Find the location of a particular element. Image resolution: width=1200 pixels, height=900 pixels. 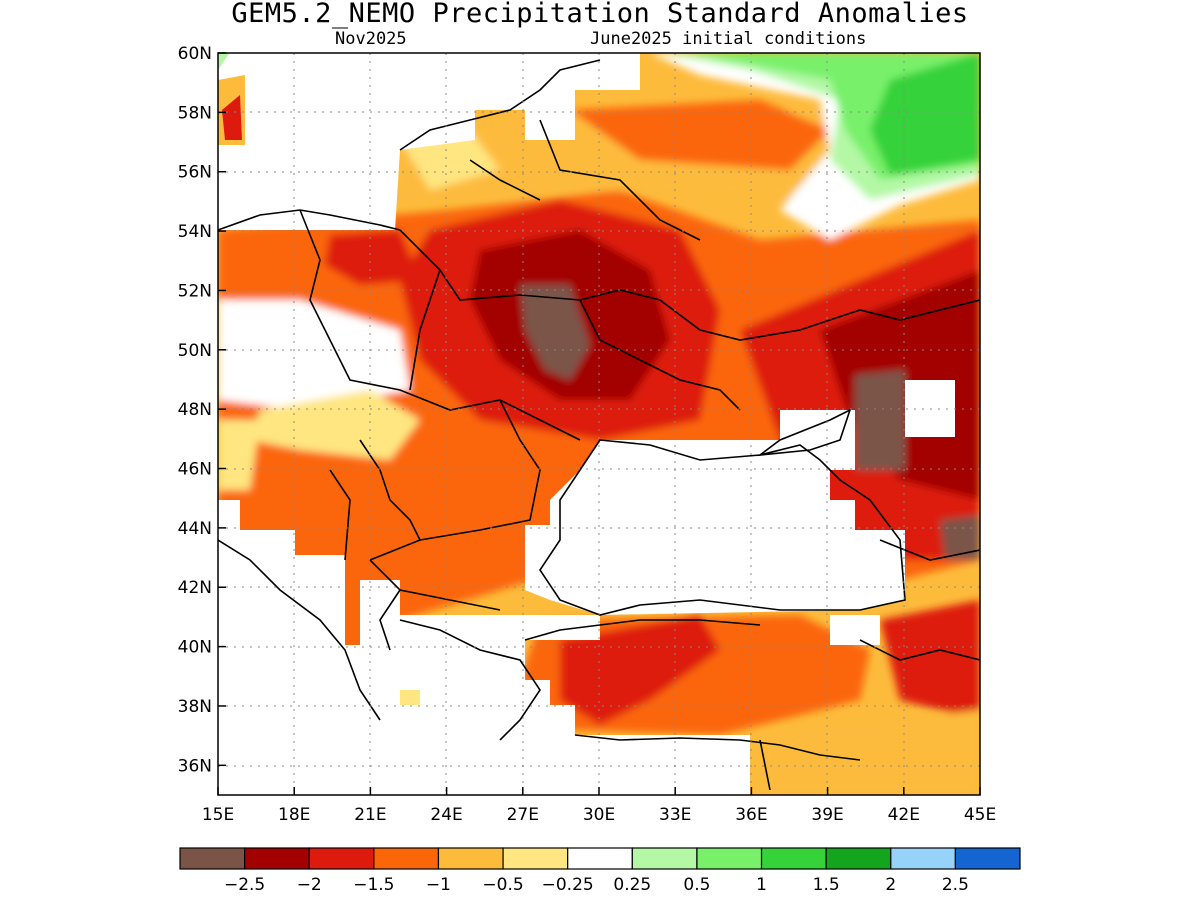

colorbar-label: −0.25 is located at coordinates (568, 885).